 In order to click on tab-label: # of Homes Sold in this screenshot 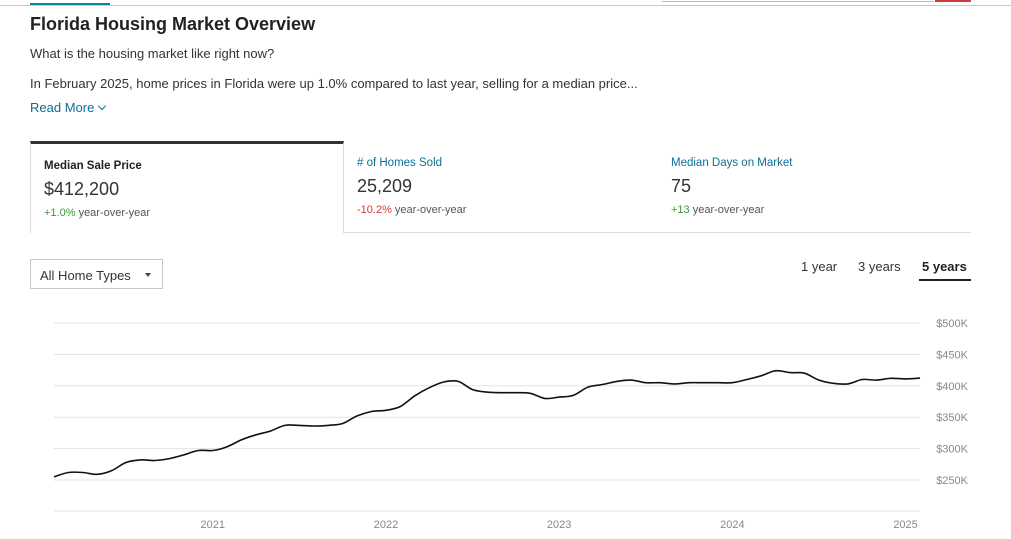, I will do `click(400, 163)`.